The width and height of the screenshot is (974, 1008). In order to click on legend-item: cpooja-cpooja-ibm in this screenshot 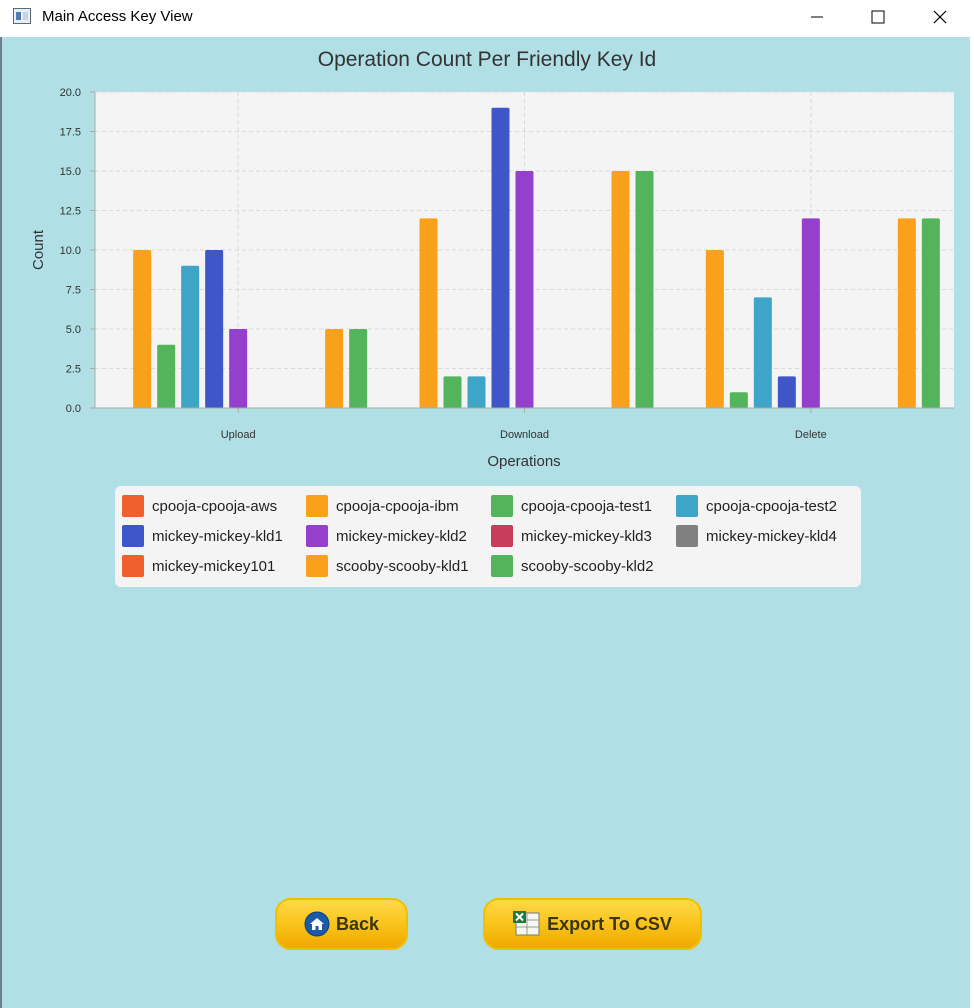, I will do `click(382, 506)`.